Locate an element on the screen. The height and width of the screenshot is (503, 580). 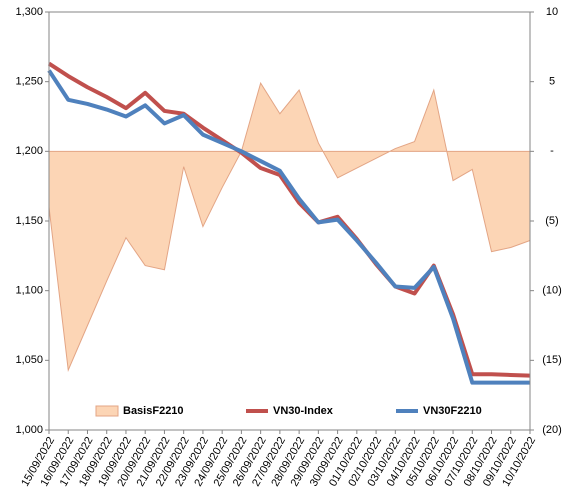
y-tick-label: 1,050 is located at coordinates (29, 360).